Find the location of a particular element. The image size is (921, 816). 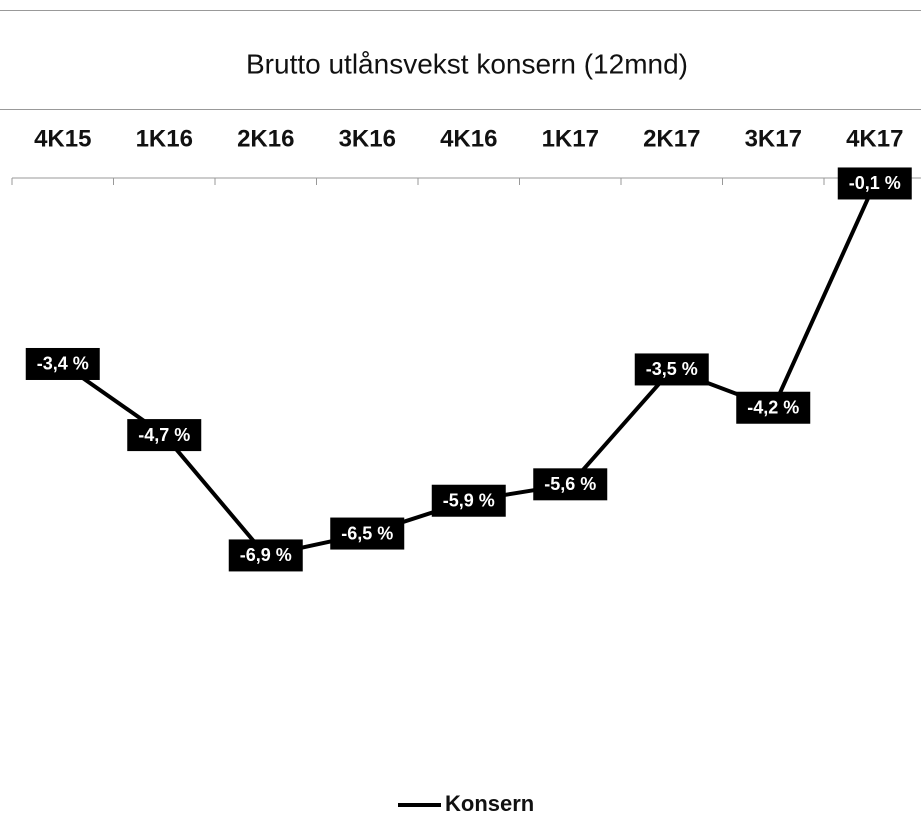

data-label: -4,7 % is located at coordinates (164, 435).